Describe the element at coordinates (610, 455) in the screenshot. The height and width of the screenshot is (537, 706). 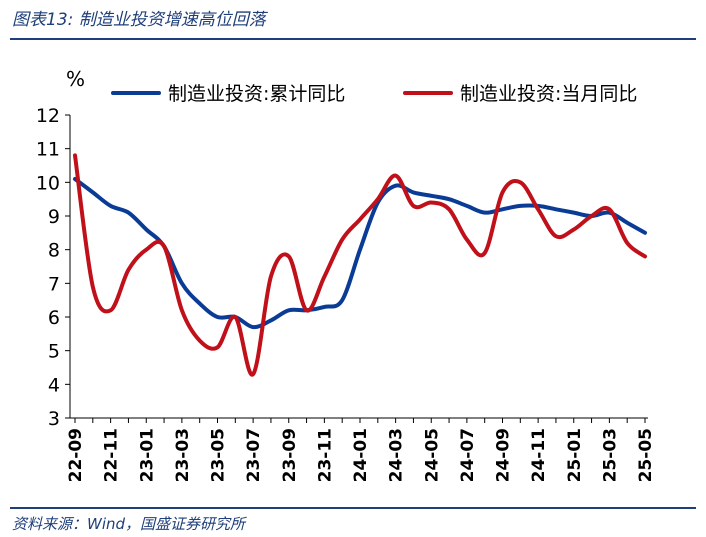
I see `x-tick-label: 25-03` at that location.